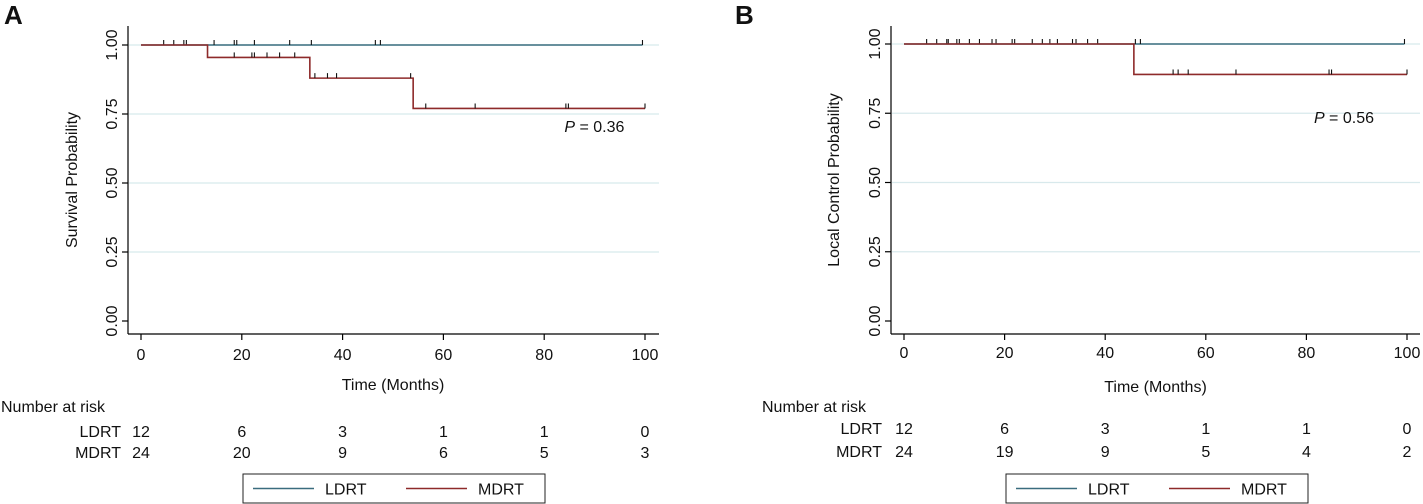 The image size is (1423, 504). What do you see at coordinates (1349, 118) in the screenshot?
I see `p-value-text: = 0.56` at bounding box center [1349, 118].